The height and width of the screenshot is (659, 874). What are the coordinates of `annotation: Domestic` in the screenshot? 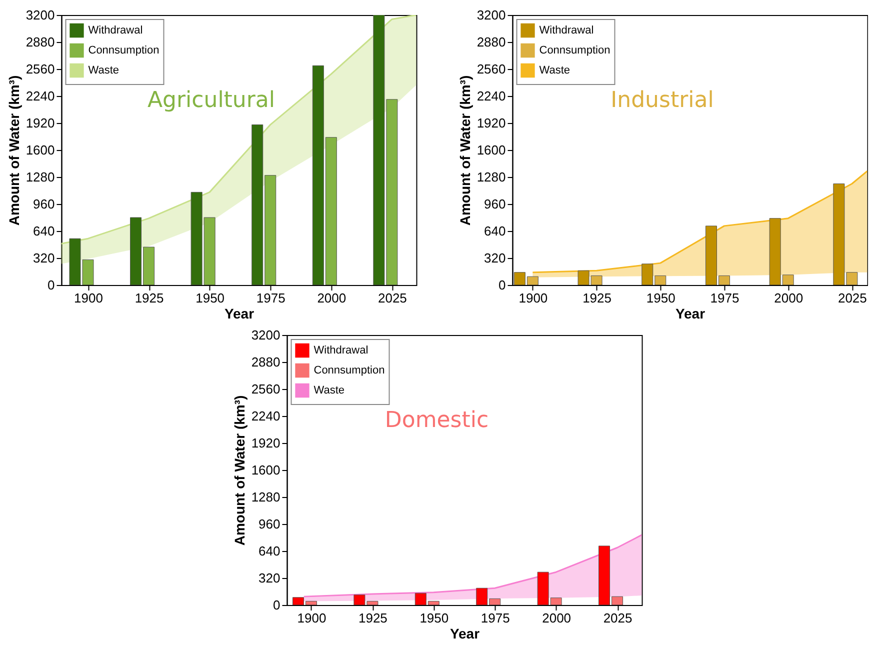 It's located at (436, 420).